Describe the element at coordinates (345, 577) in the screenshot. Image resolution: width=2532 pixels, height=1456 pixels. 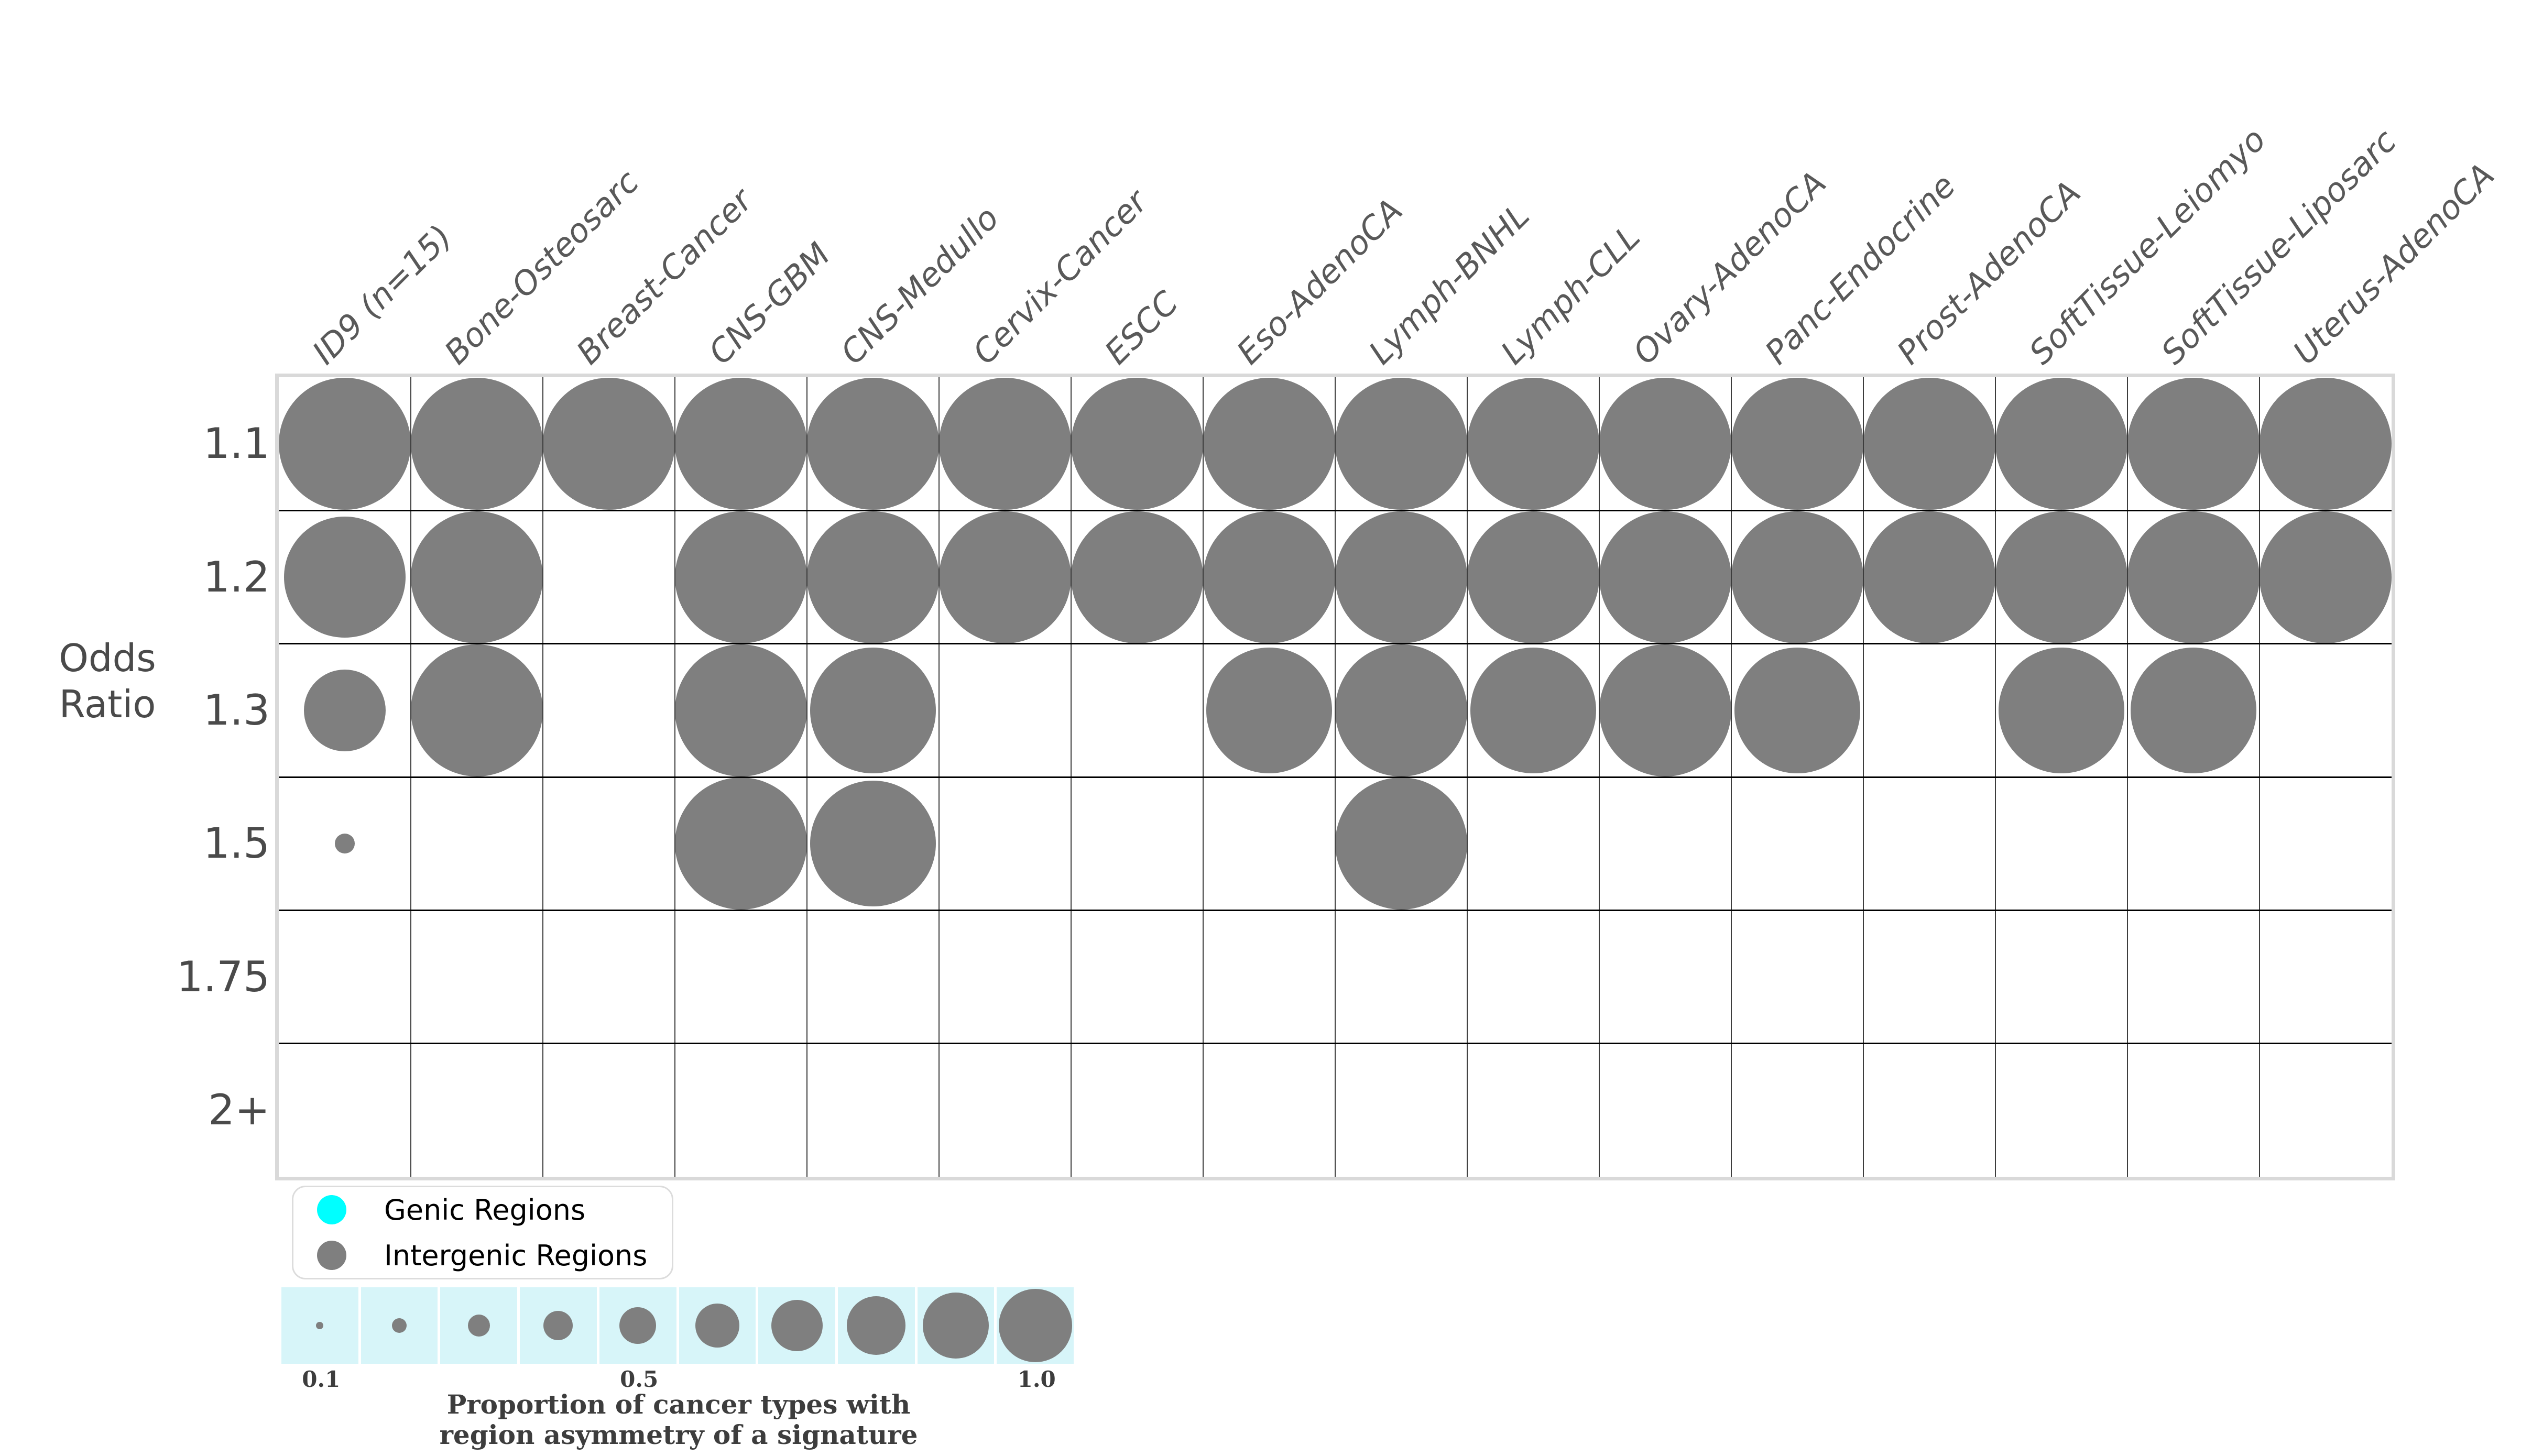
I see `bubble-ID9 (n=15)-1.2` at that location.